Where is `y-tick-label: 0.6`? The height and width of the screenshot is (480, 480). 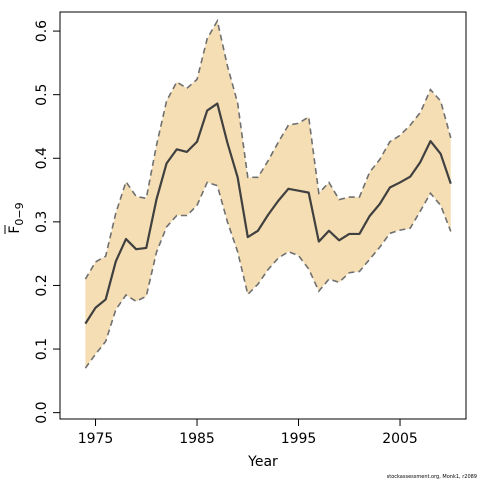 y-tick-label: 0.6 is located at coordinates (42, 31).